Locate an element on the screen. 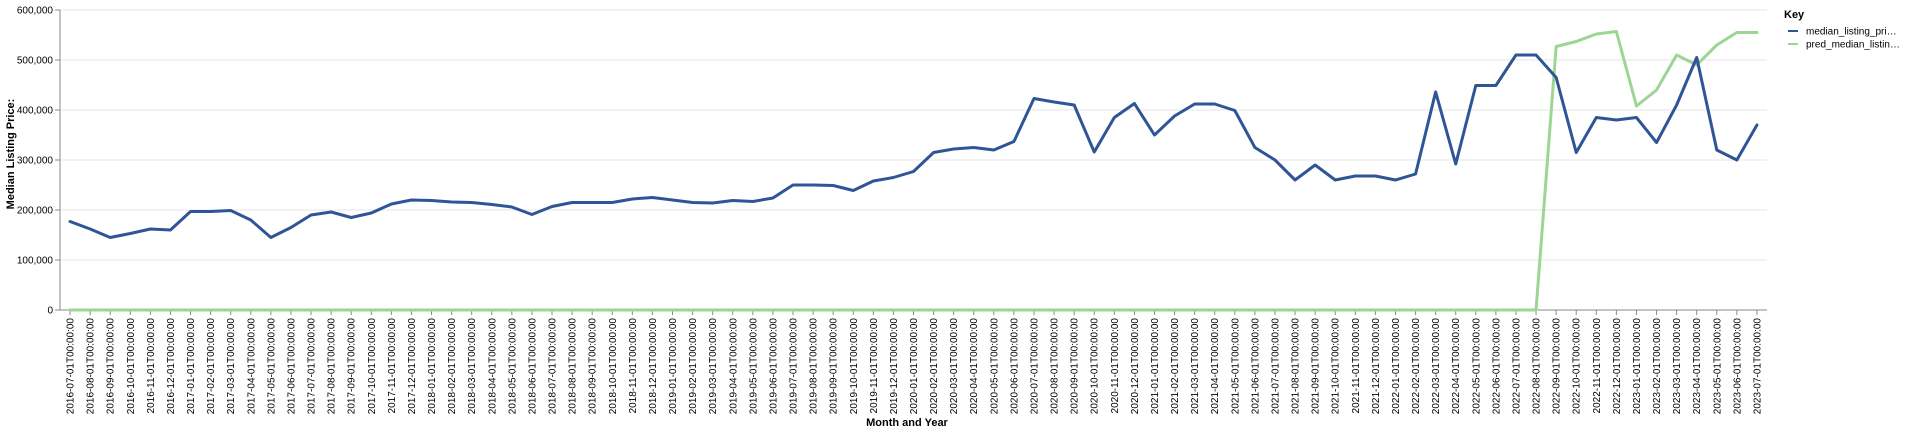 The height and width of the screenshot is (434, 1920). y-tick-label: 0 is located at coordinates (50, 311).